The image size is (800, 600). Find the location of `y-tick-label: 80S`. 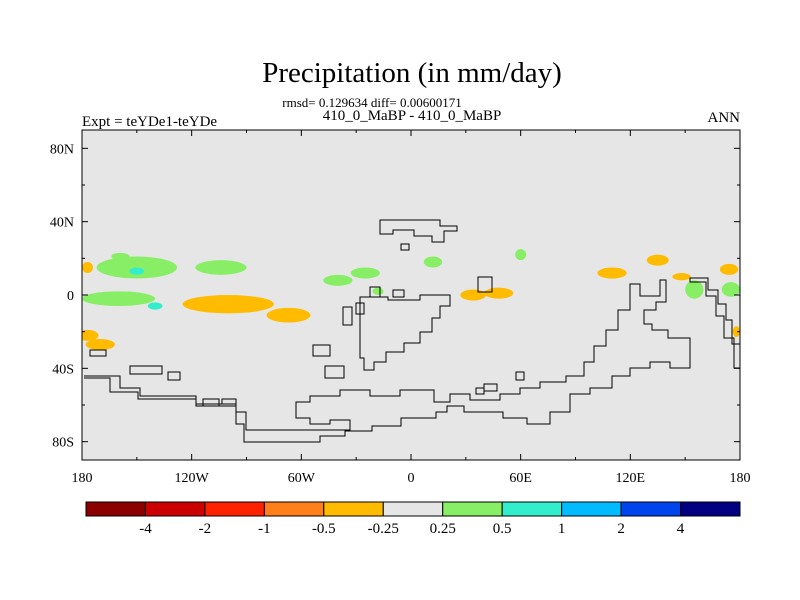

y-tick-label: 80S is located at coordinates (63, 443).